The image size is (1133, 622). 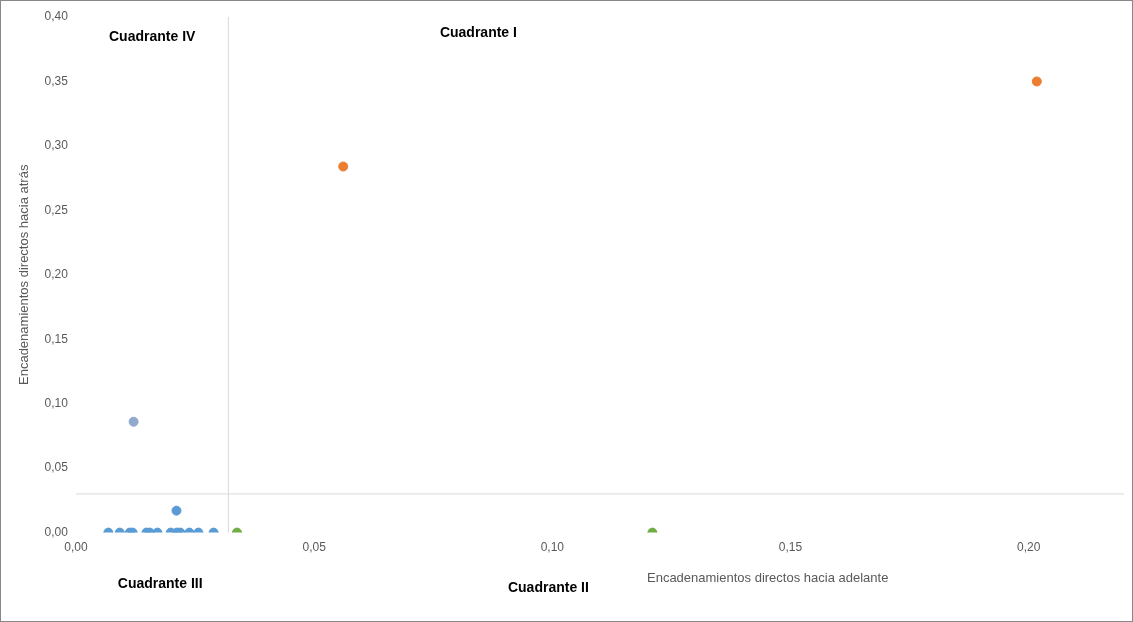 What do you see at coordinates (56, 274) in the screenshot?
I see `y-tick-label: 0,20` at bounding box center [56, 274].